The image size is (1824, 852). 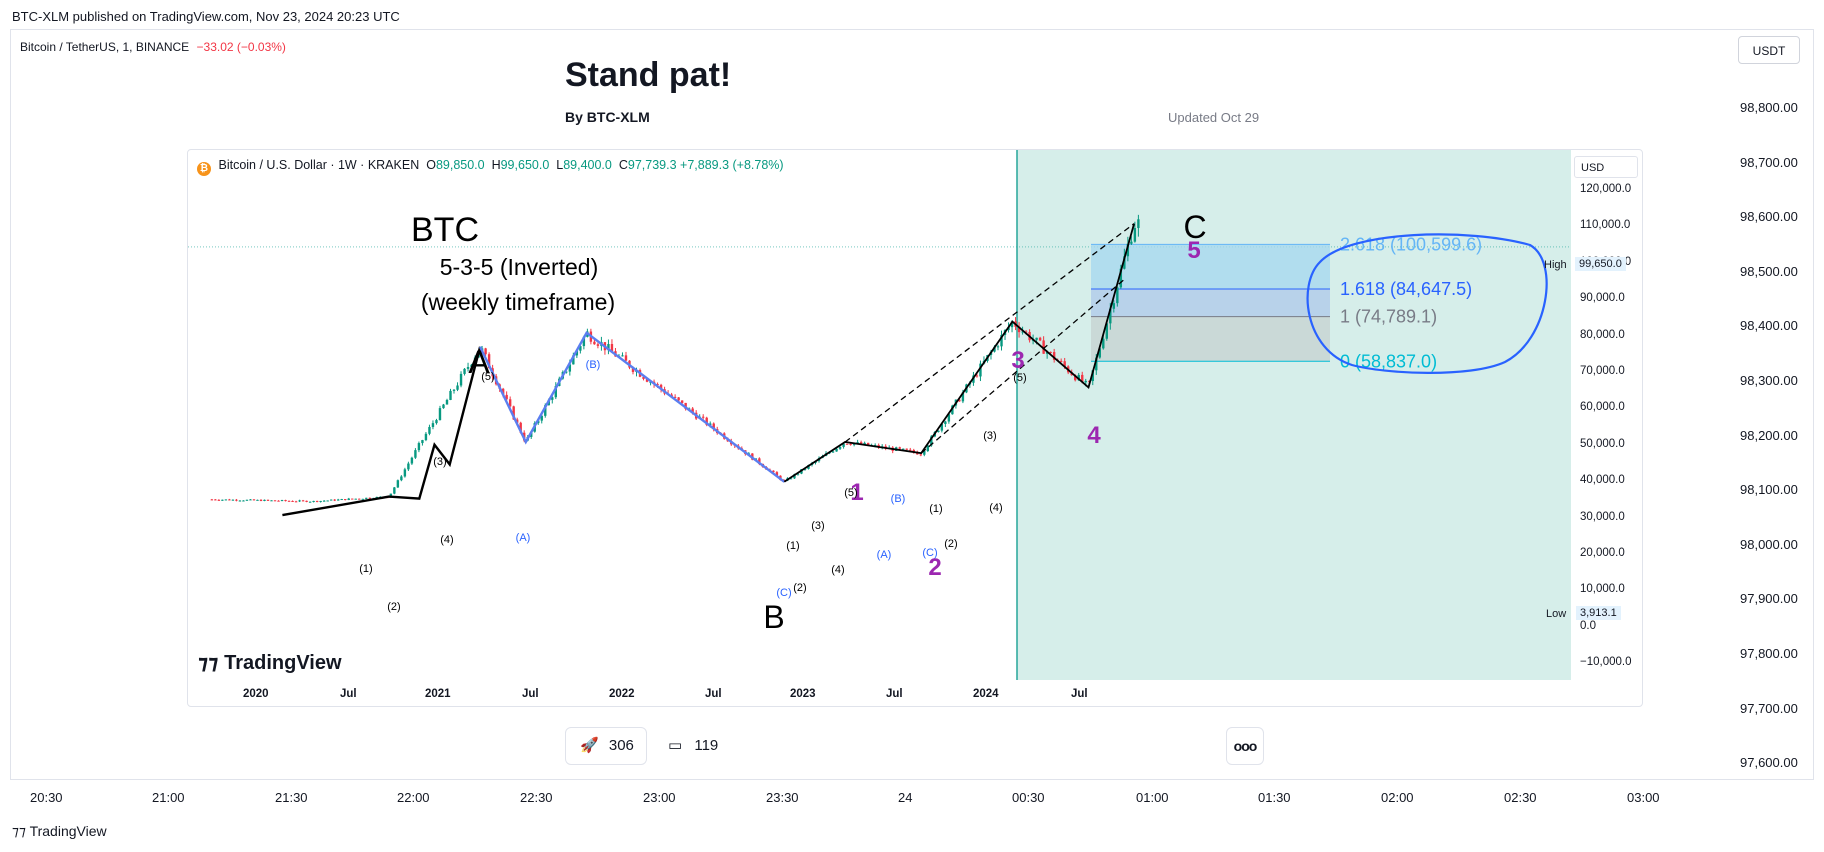 What do you see at coordinates (1388, 361) in the screenshot?
I see `fib-label-0: 0 (58,837.0)` at bounding box center [1388, 361].